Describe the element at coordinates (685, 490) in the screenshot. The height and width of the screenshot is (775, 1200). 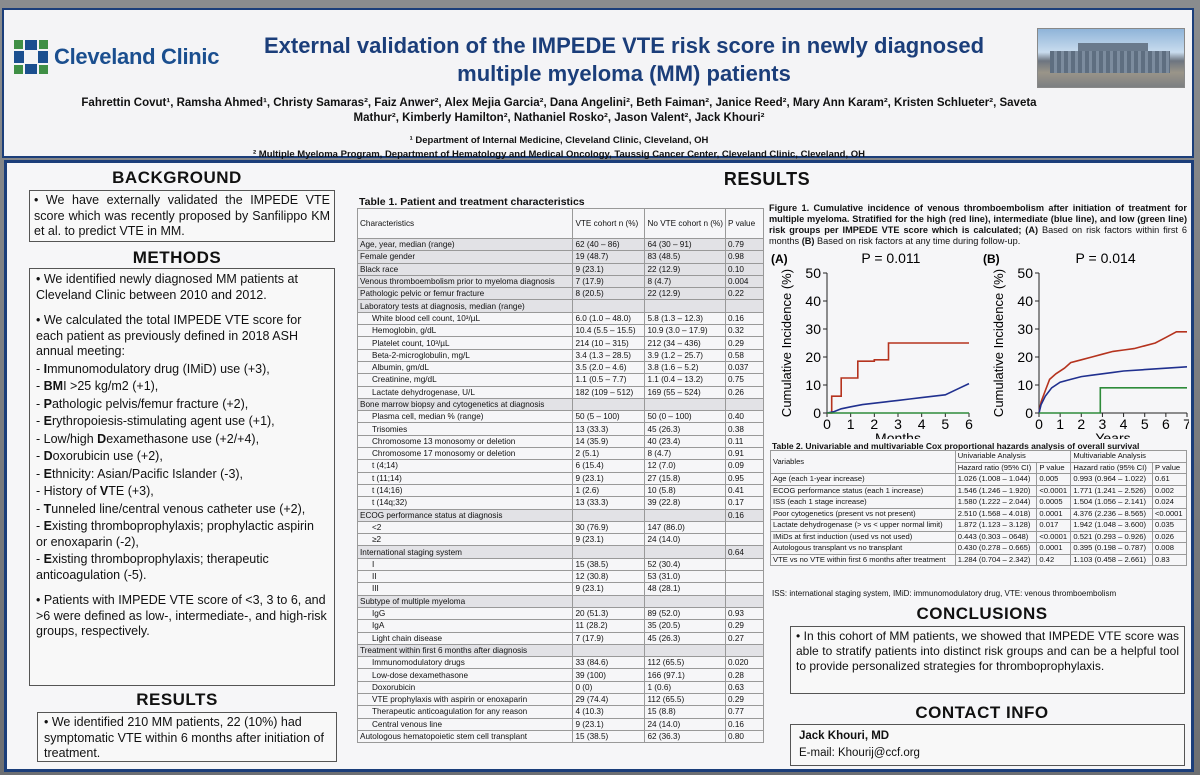
I see `table1-cell: 10 (5.8)` at that location.